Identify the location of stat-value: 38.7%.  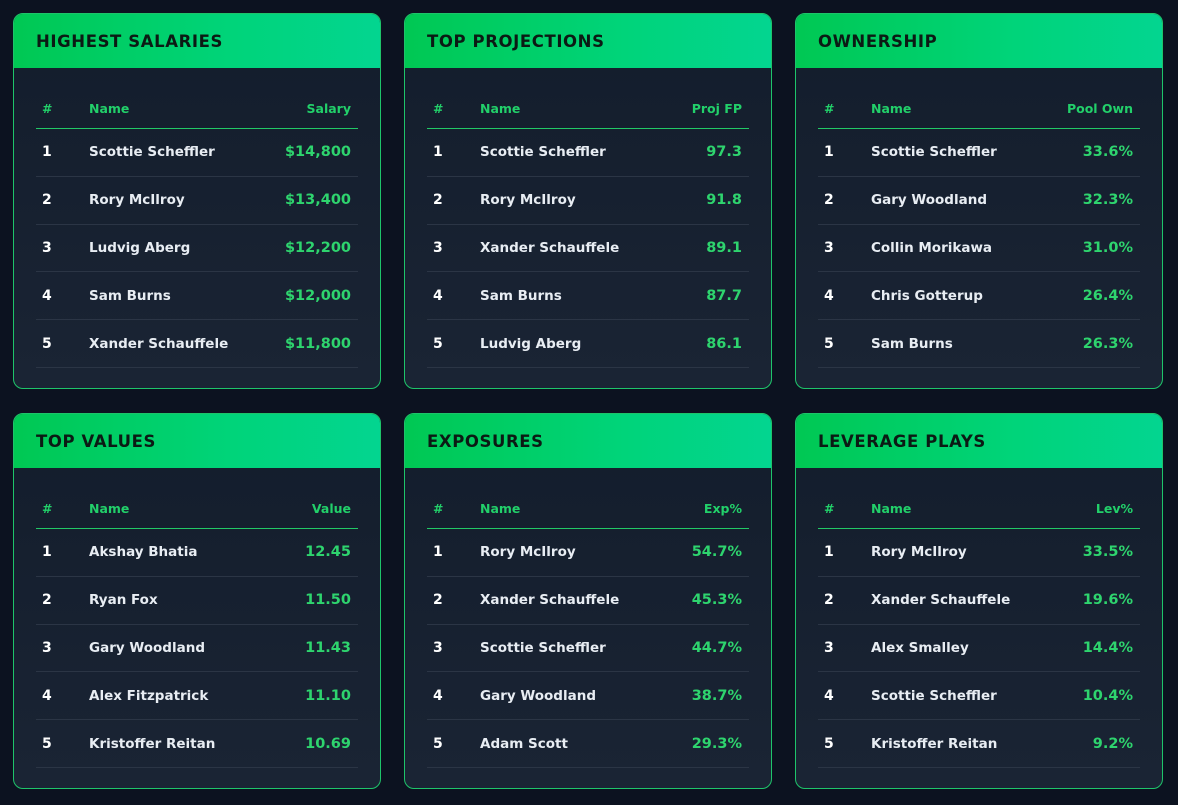
(716, 695).